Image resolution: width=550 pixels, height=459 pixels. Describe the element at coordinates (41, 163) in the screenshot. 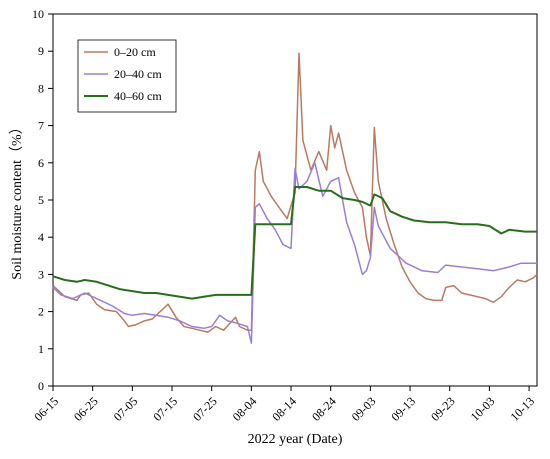

I see `y-tick-label: 6` at that location.